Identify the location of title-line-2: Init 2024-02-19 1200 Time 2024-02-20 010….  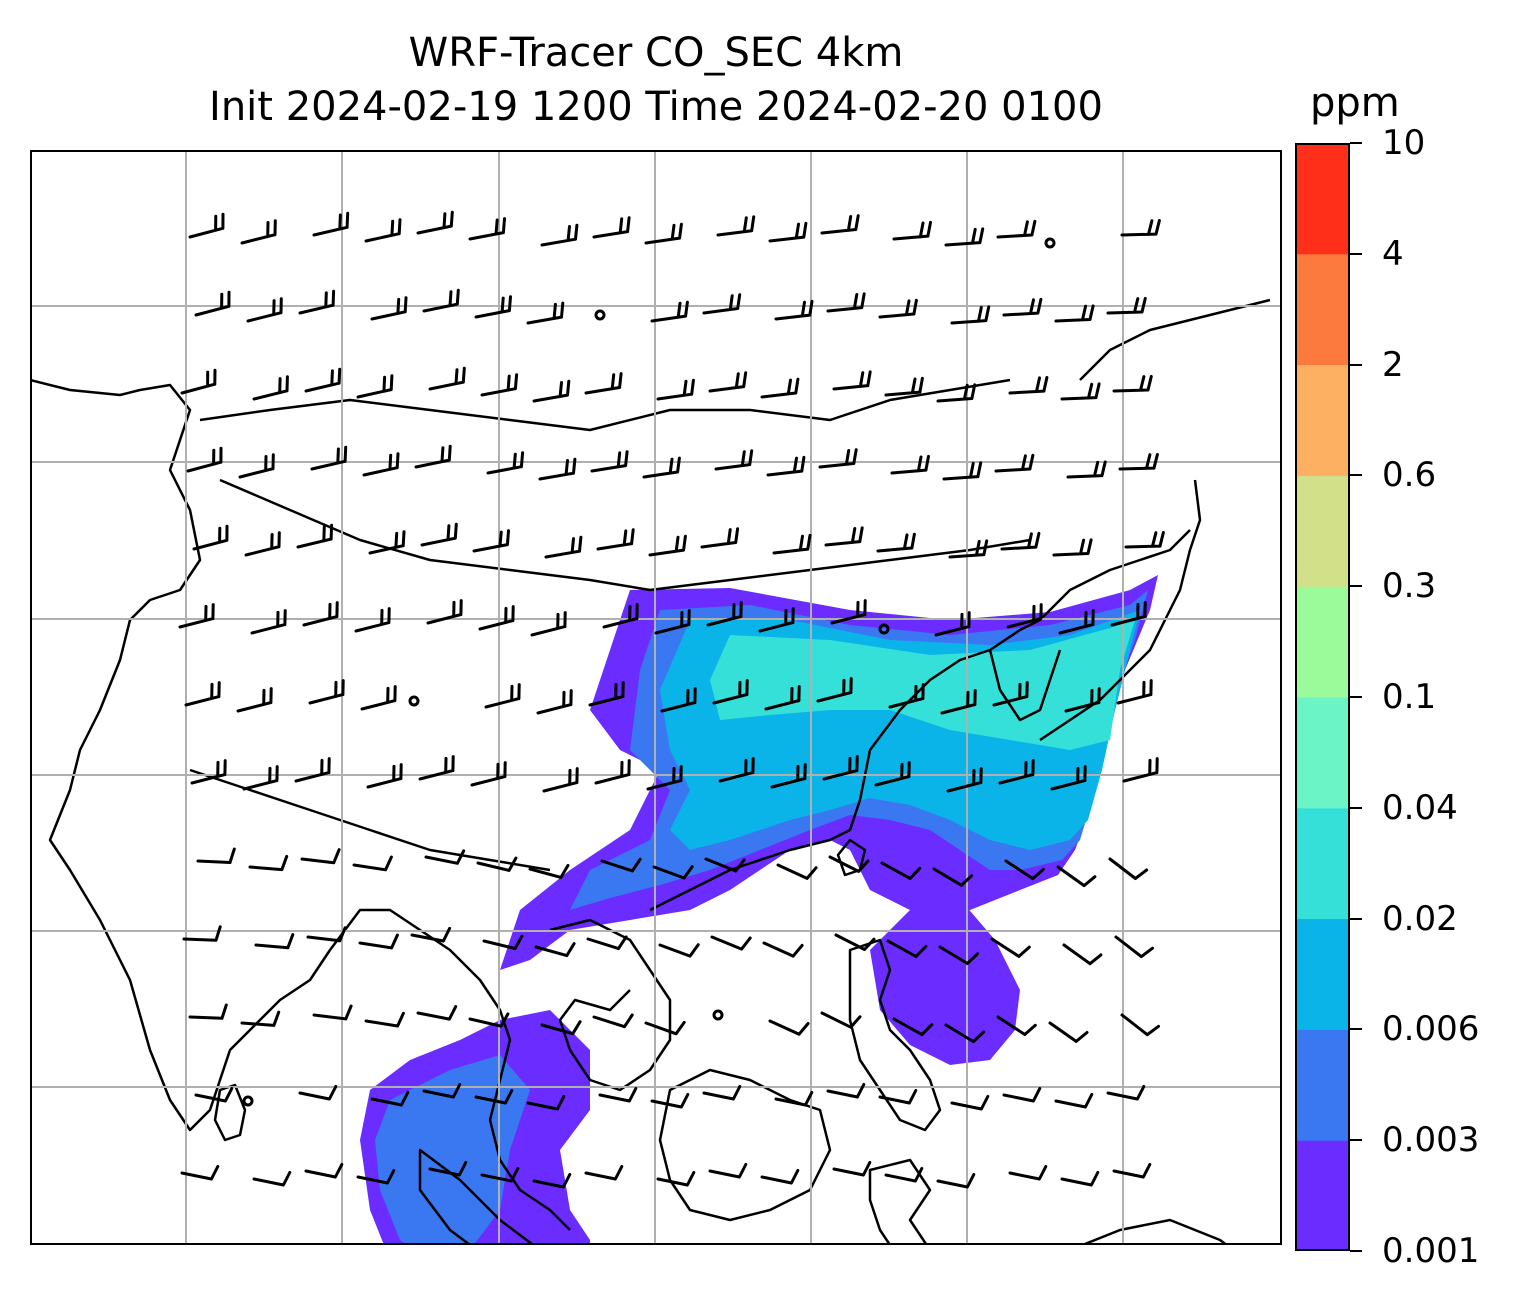
(656, 107).